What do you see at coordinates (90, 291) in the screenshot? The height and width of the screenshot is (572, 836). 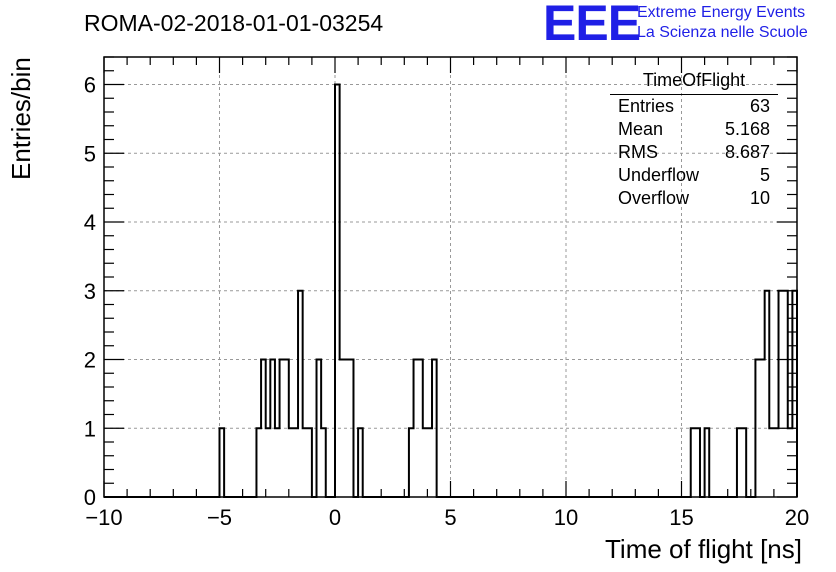 I see `y-tick-label: 3` at bounding box center [90, 291].